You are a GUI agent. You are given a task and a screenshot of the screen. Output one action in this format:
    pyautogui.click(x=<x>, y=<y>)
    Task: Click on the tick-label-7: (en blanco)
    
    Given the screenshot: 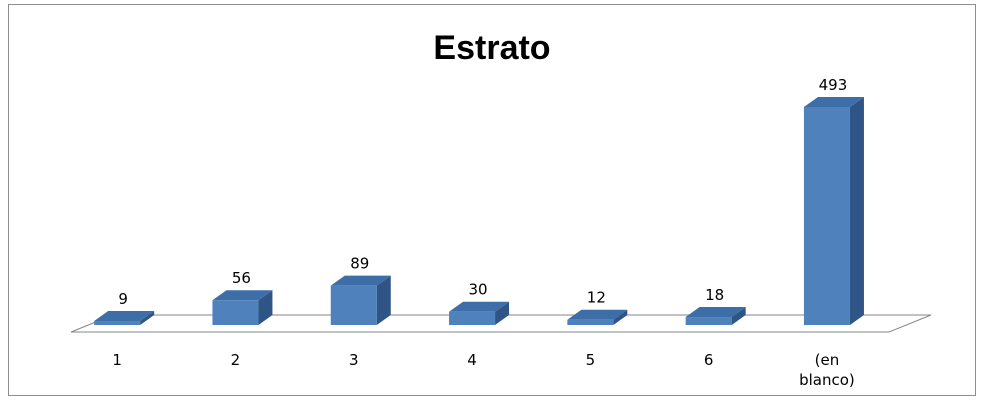 What is the action you would take?
    pyautogui.click(x=827, y=370)
    